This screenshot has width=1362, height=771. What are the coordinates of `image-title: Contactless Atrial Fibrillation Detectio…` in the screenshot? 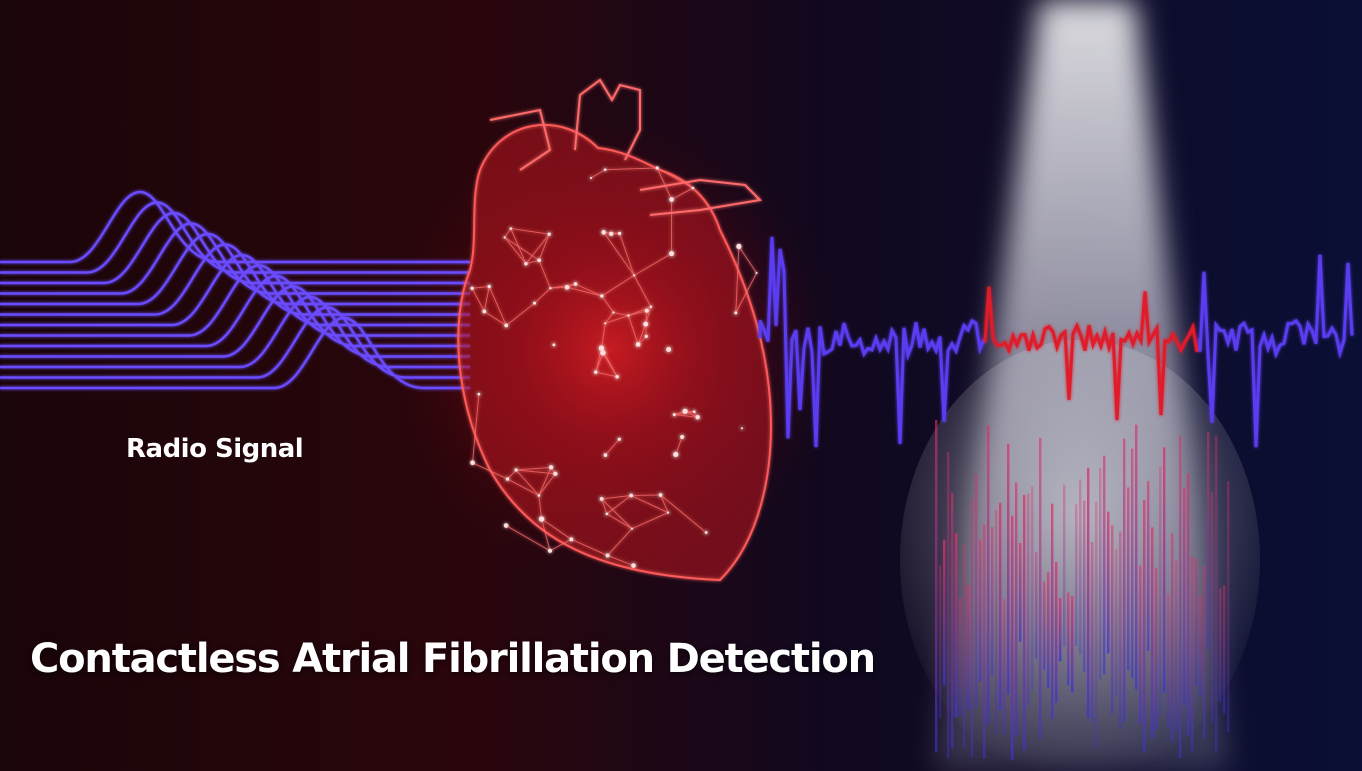 It's located at (453, 659).